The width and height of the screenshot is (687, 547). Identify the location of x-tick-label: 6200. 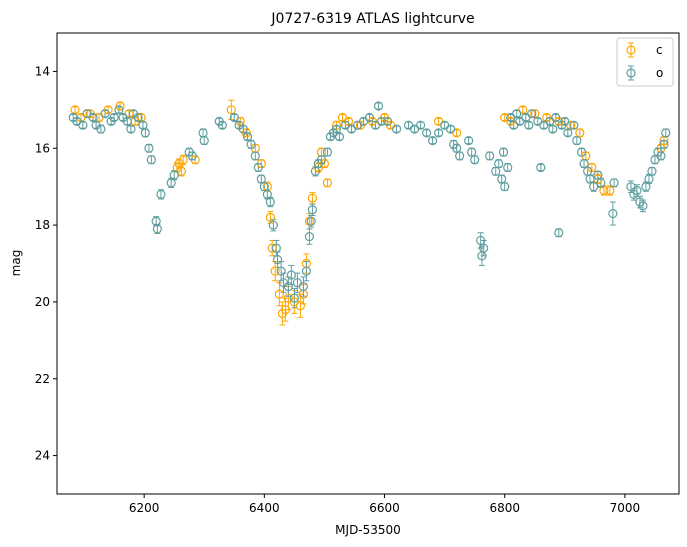
(144, 508).